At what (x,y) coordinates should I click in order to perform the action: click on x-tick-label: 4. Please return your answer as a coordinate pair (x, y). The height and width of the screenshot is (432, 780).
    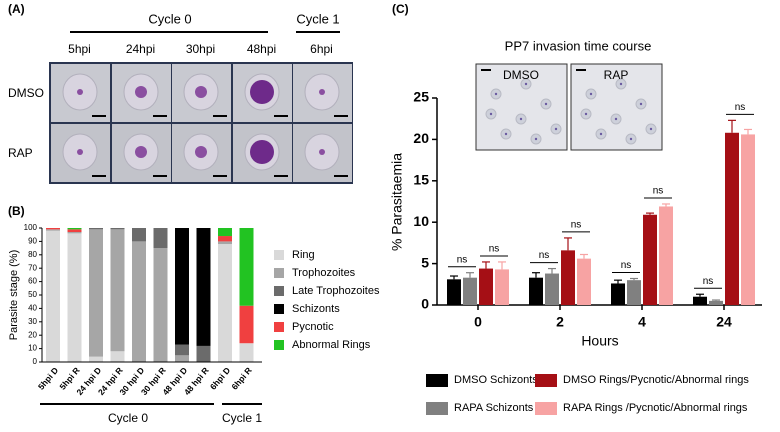
    Looking at the image, I should click on (642, 322).